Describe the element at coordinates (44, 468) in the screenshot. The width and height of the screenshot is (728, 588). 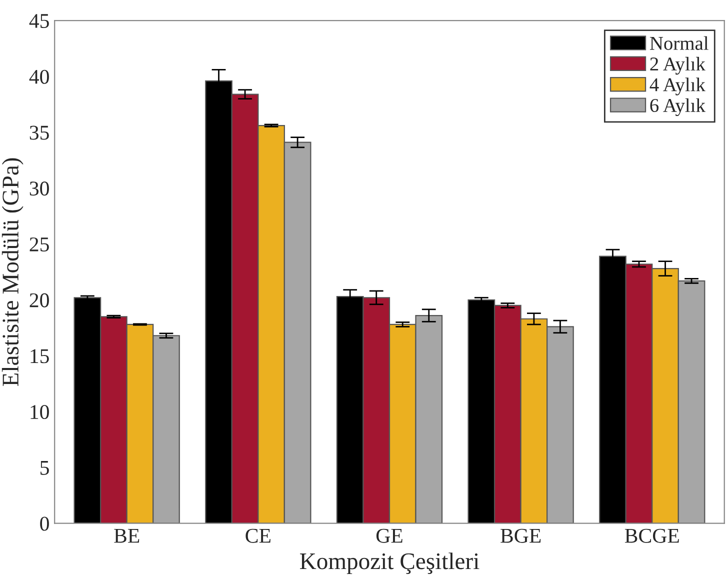
I see `y-tick-label: 5` at that location.